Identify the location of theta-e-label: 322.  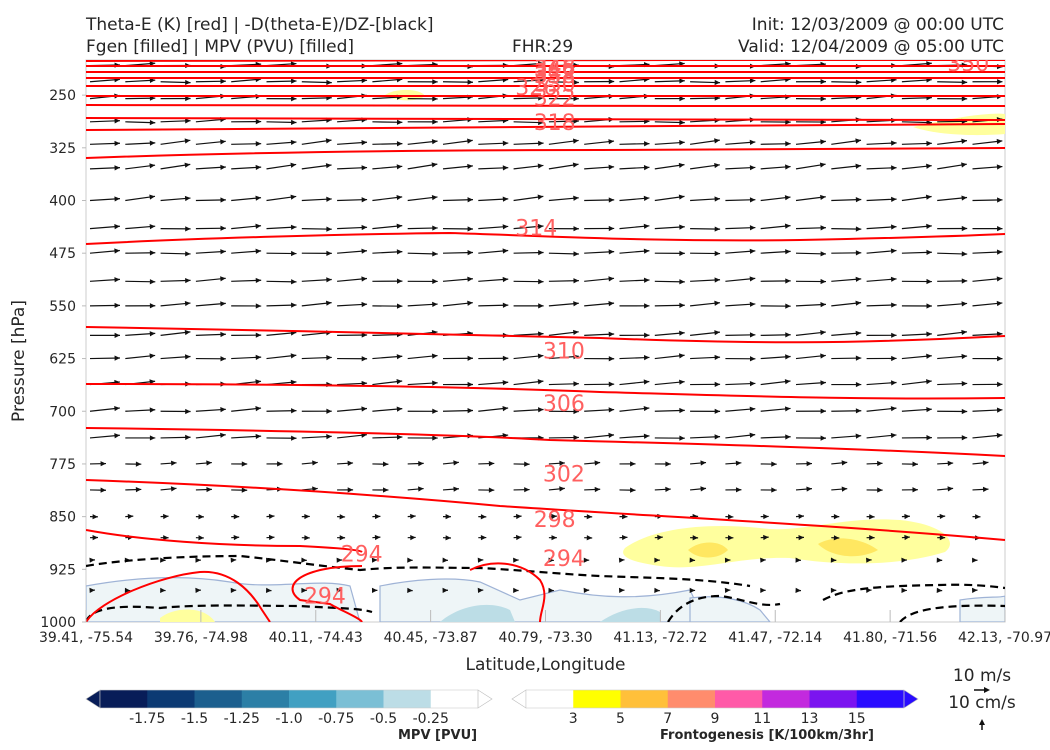
(555, 99).